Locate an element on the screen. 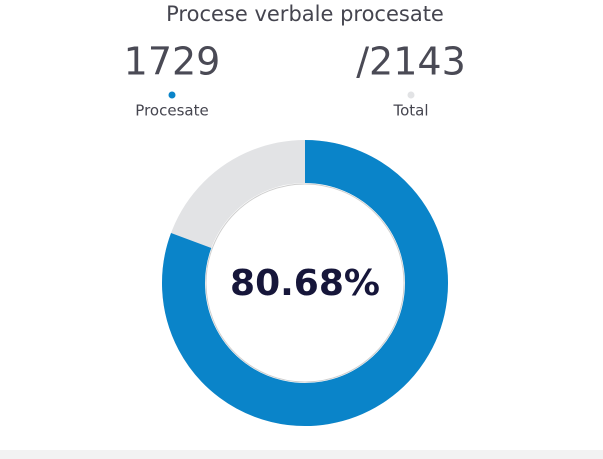  kpi-value: 1729 is located at coordinates (172, 62).